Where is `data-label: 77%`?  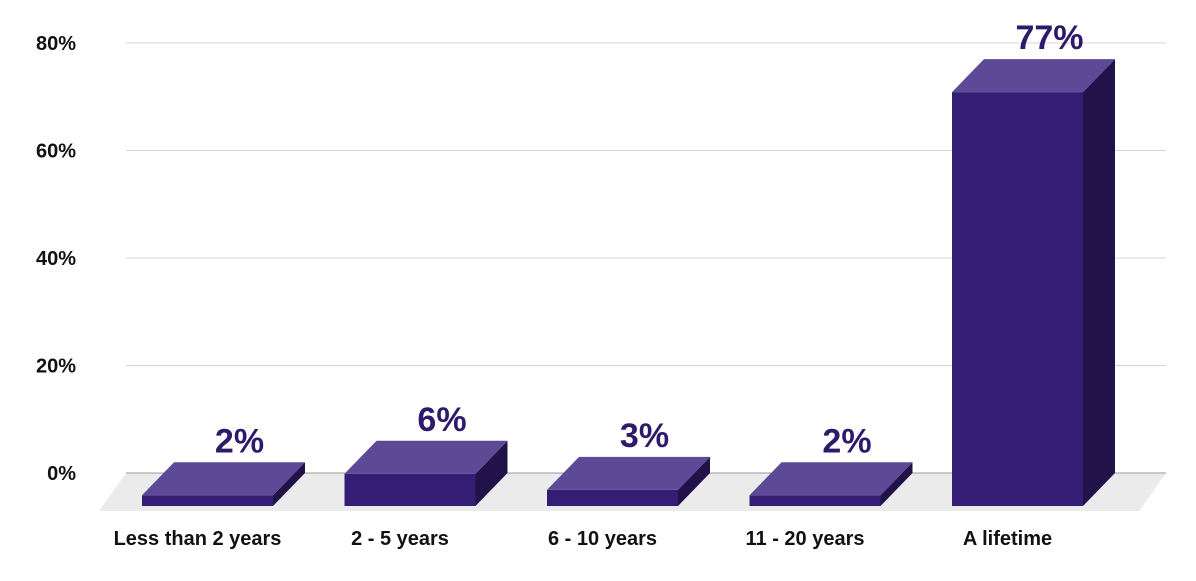 data-label: 77% is located at coordinates (1049, 38).